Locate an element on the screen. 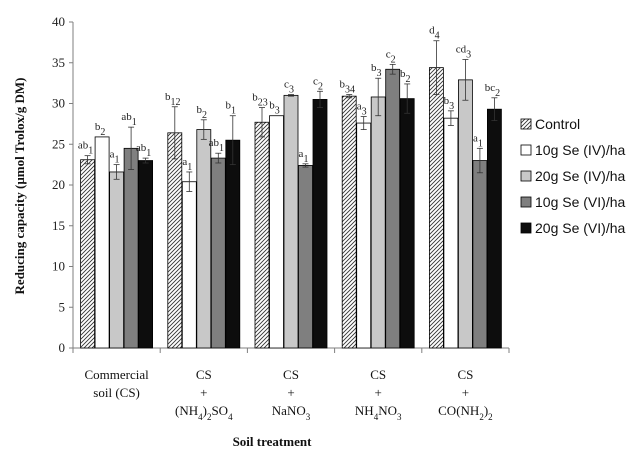 The width and height of the screenshot is (626, 452). significance-label: b12 is located at coordinates (173, 99).